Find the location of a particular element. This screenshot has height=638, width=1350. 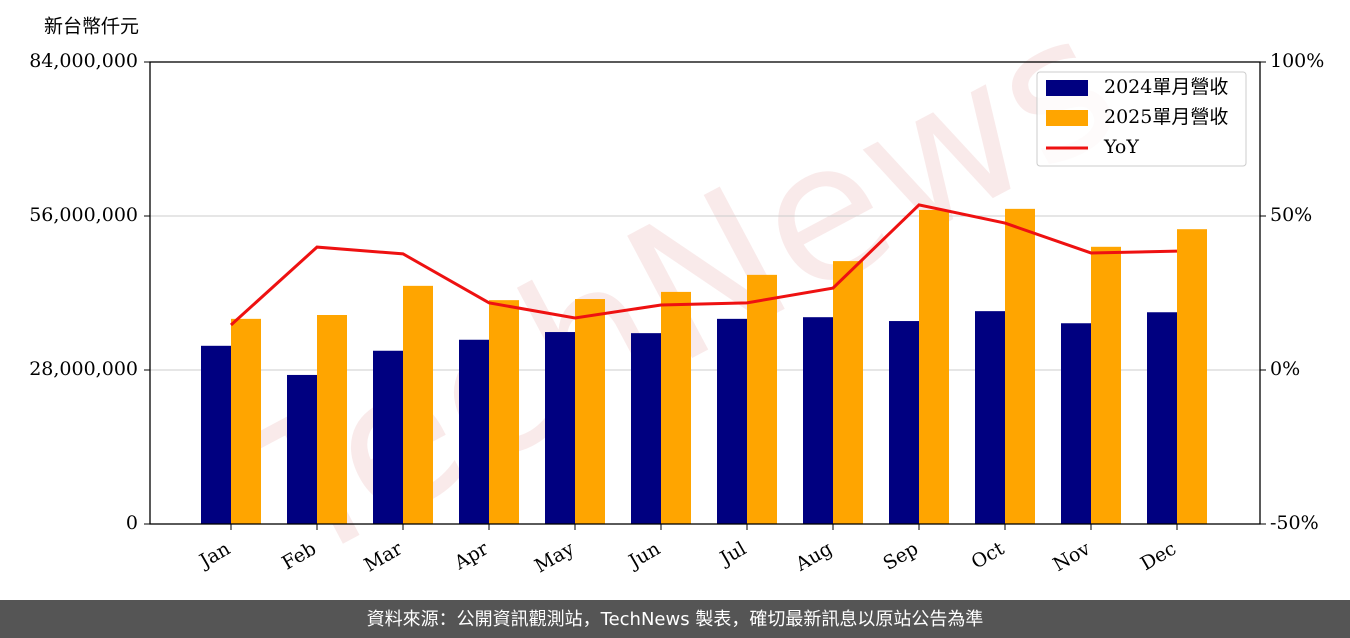

y-tick-label: 28,000,000 is located at coordinates (83, 369).